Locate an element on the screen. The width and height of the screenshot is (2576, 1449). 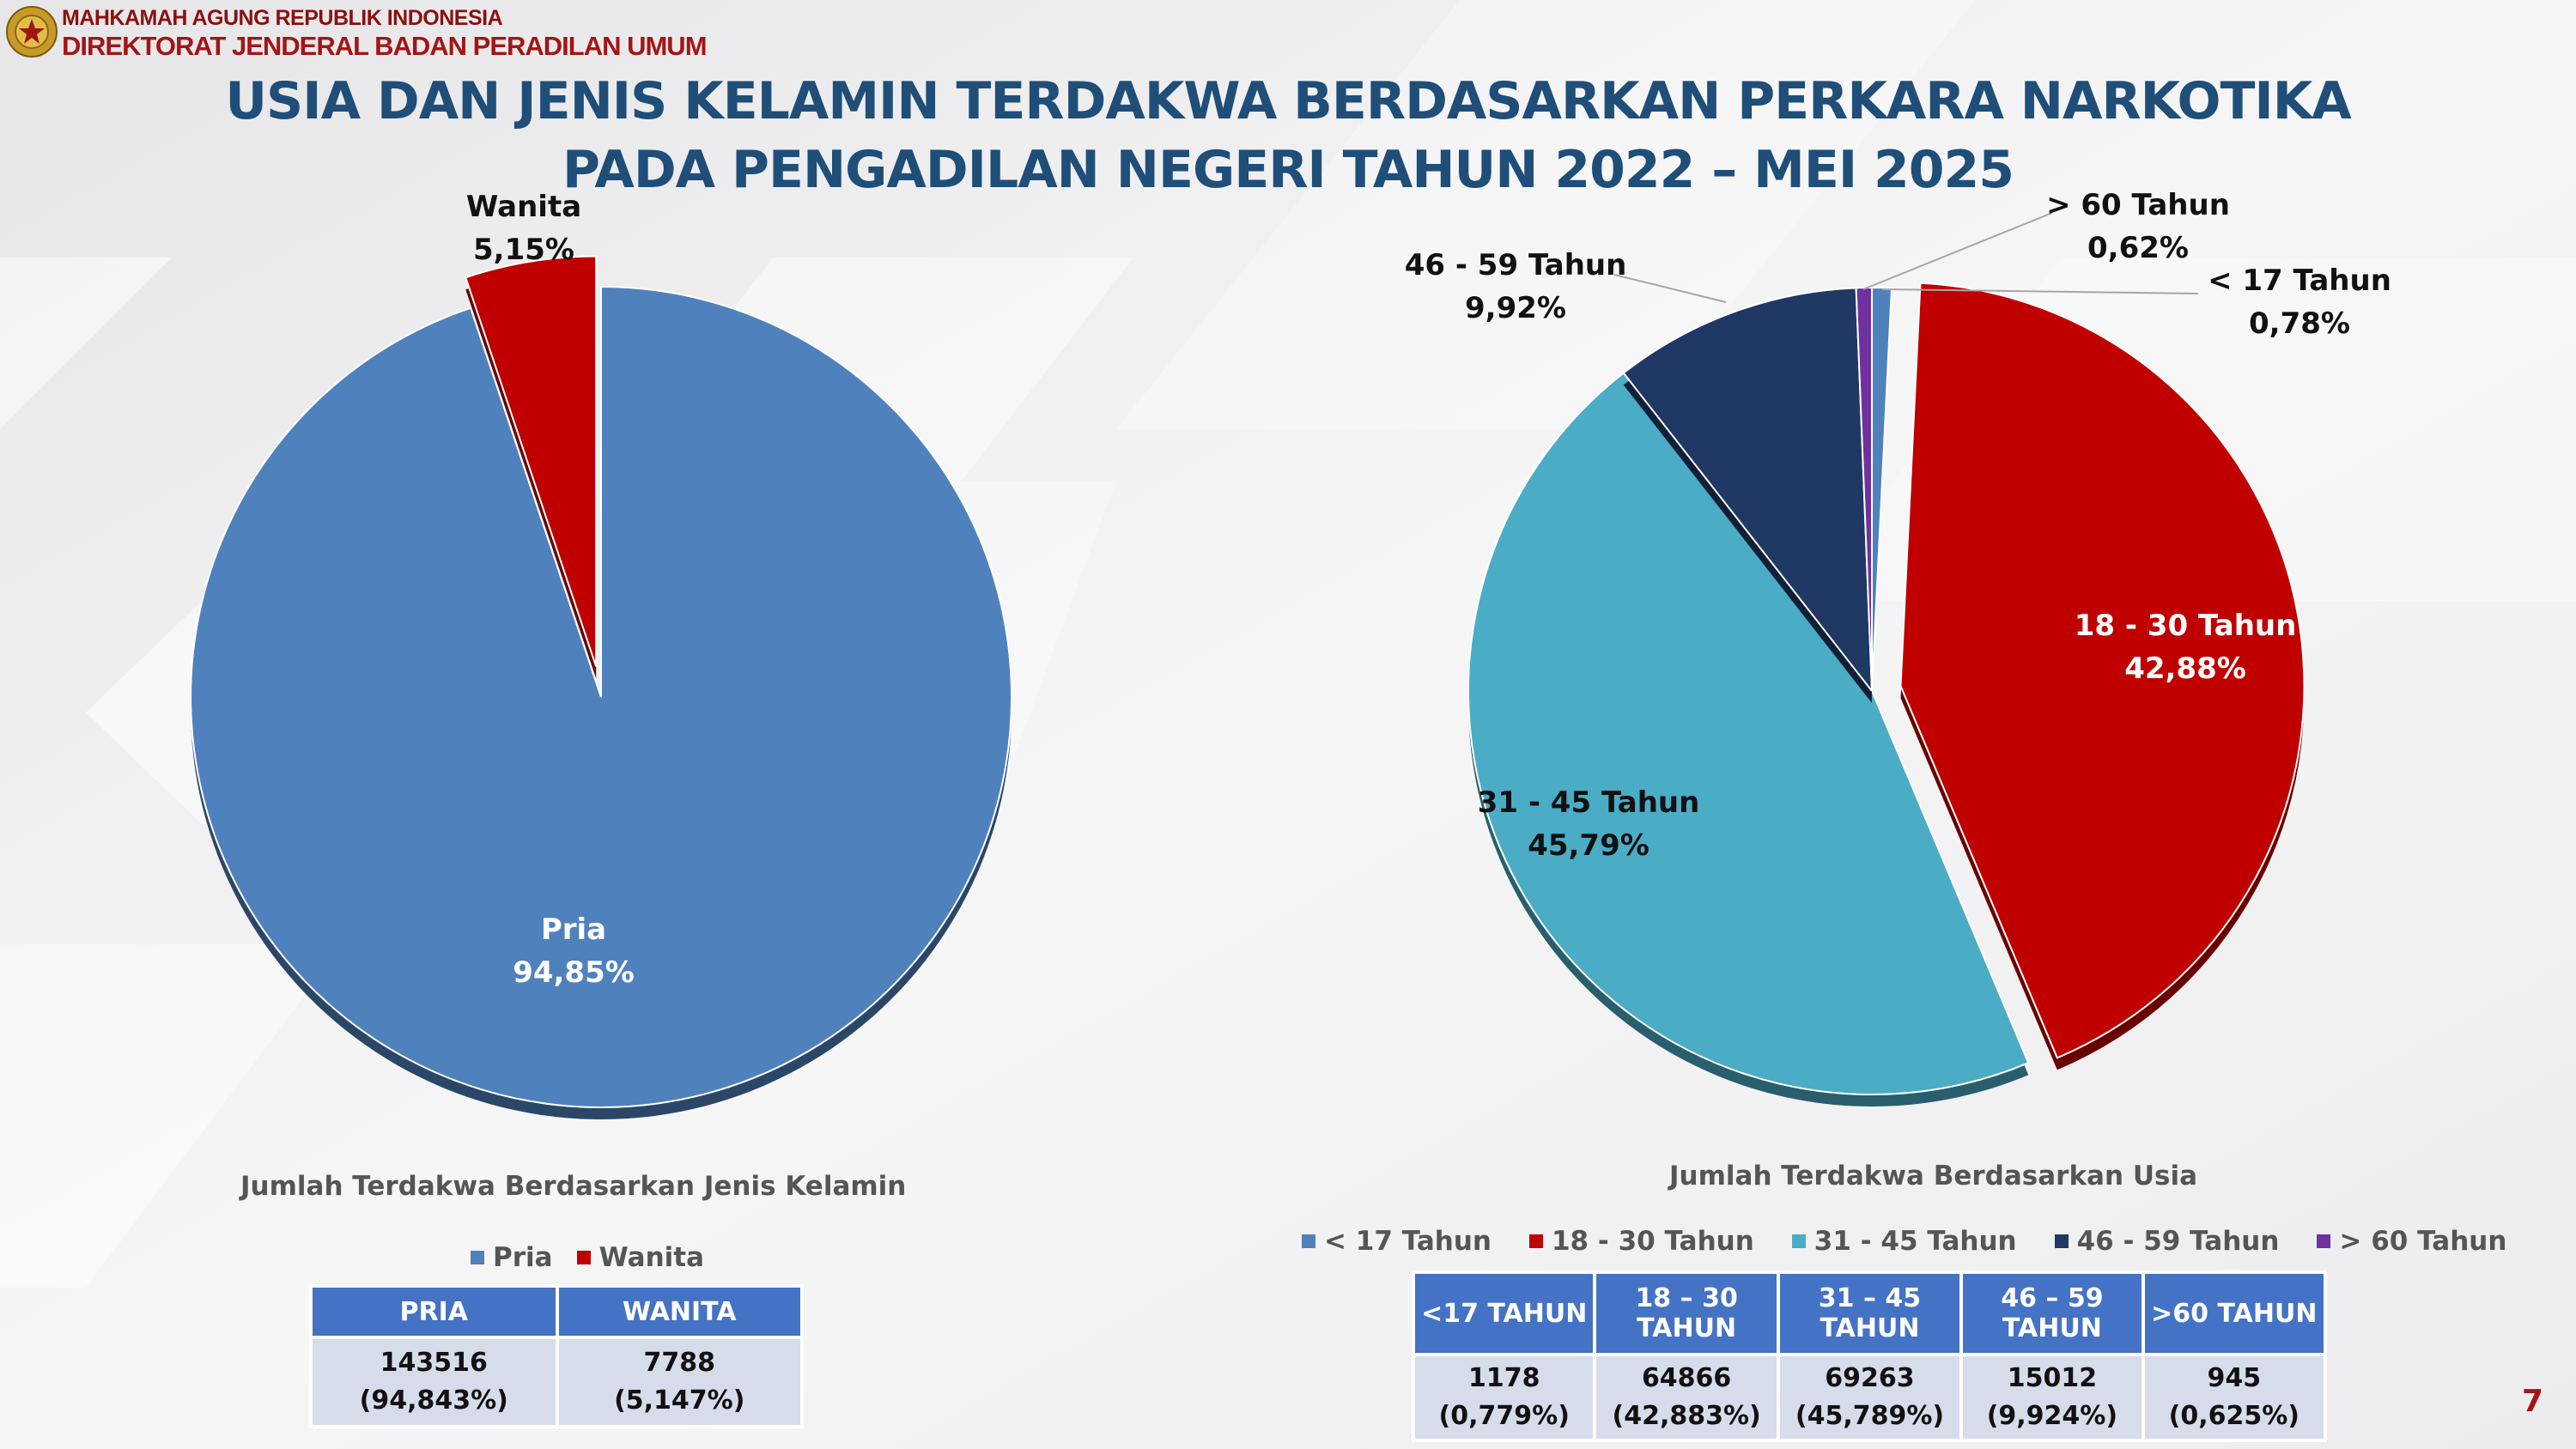
count-wanita: 7788 is located at coordinates (680, 1363).